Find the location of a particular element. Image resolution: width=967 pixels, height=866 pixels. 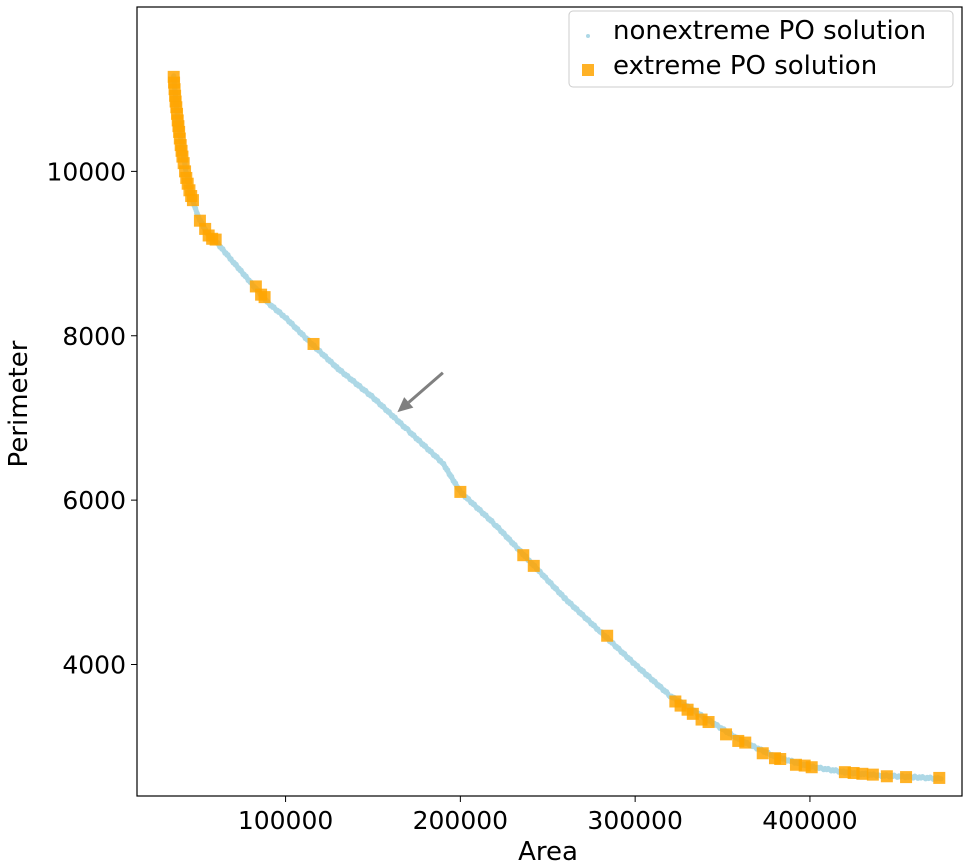

y-tick-label: 6000 is located at coordinates (94, 500).